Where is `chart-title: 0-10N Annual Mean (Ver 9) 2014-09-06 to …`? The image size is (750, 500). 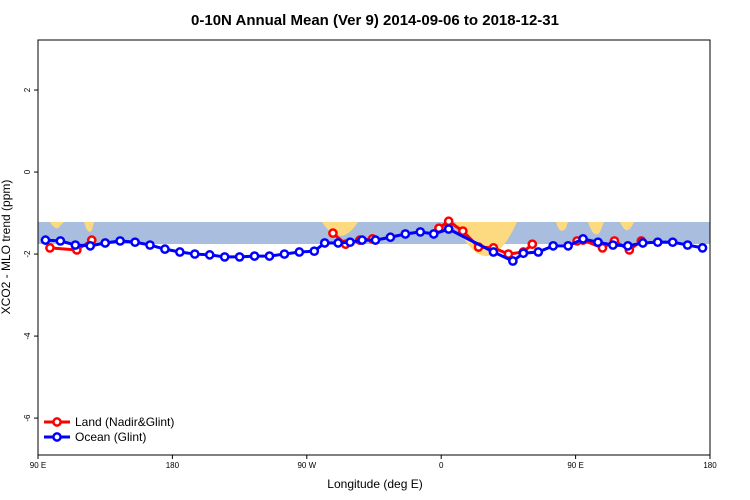 chart-title: 0-10N Annual Mean (Ver 9) 2014-09-06 to … is located at coordinates (375, 20).